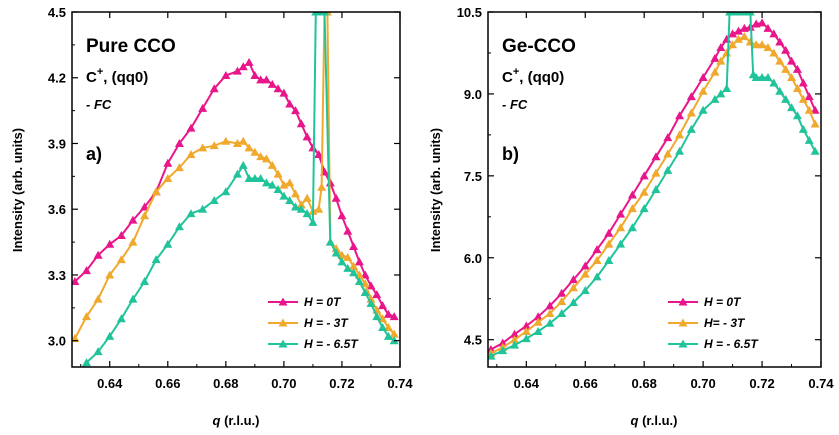  Describe the element at coordinates (400, 383) in the screenshot. I see `x-tick-label: 0.74` at that location.